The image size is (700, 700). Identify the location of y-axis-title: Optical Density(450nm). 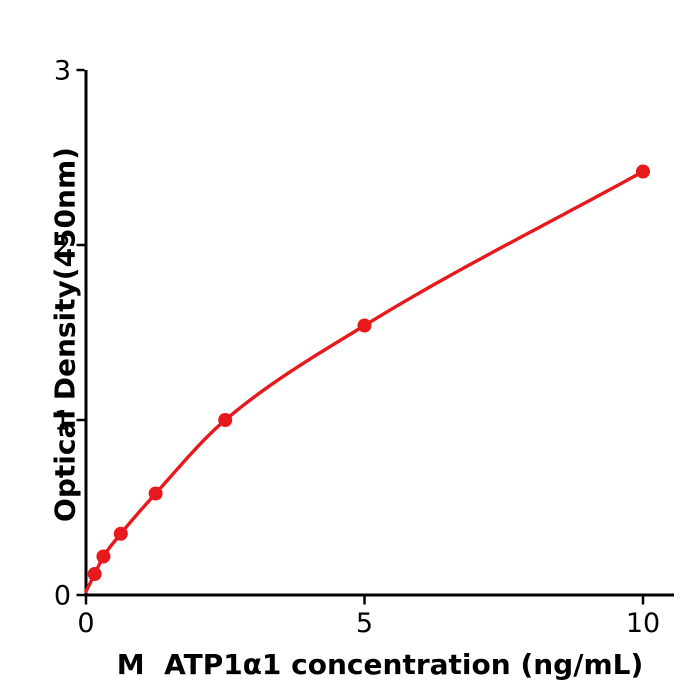
(65, 334).